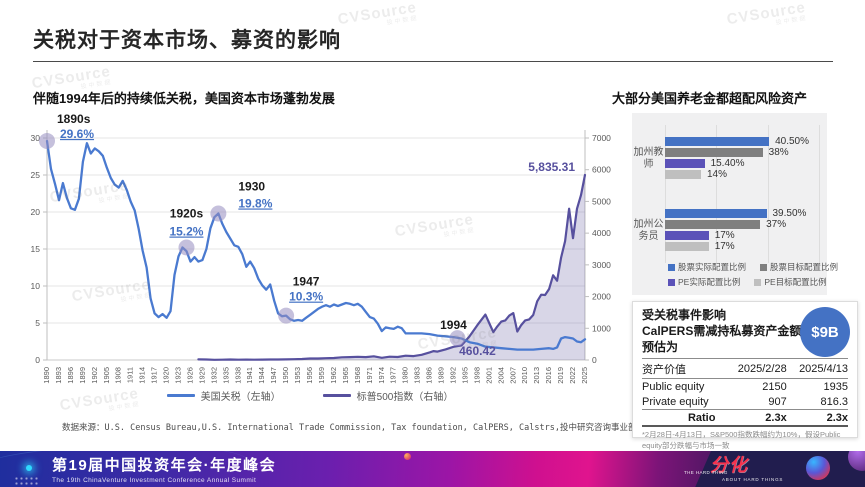 This screenshot has width=865, height=487. Describe the element at coordinates (704, 282) in the screenshot. I see `legend-item: PE实际配置比例` at that location.